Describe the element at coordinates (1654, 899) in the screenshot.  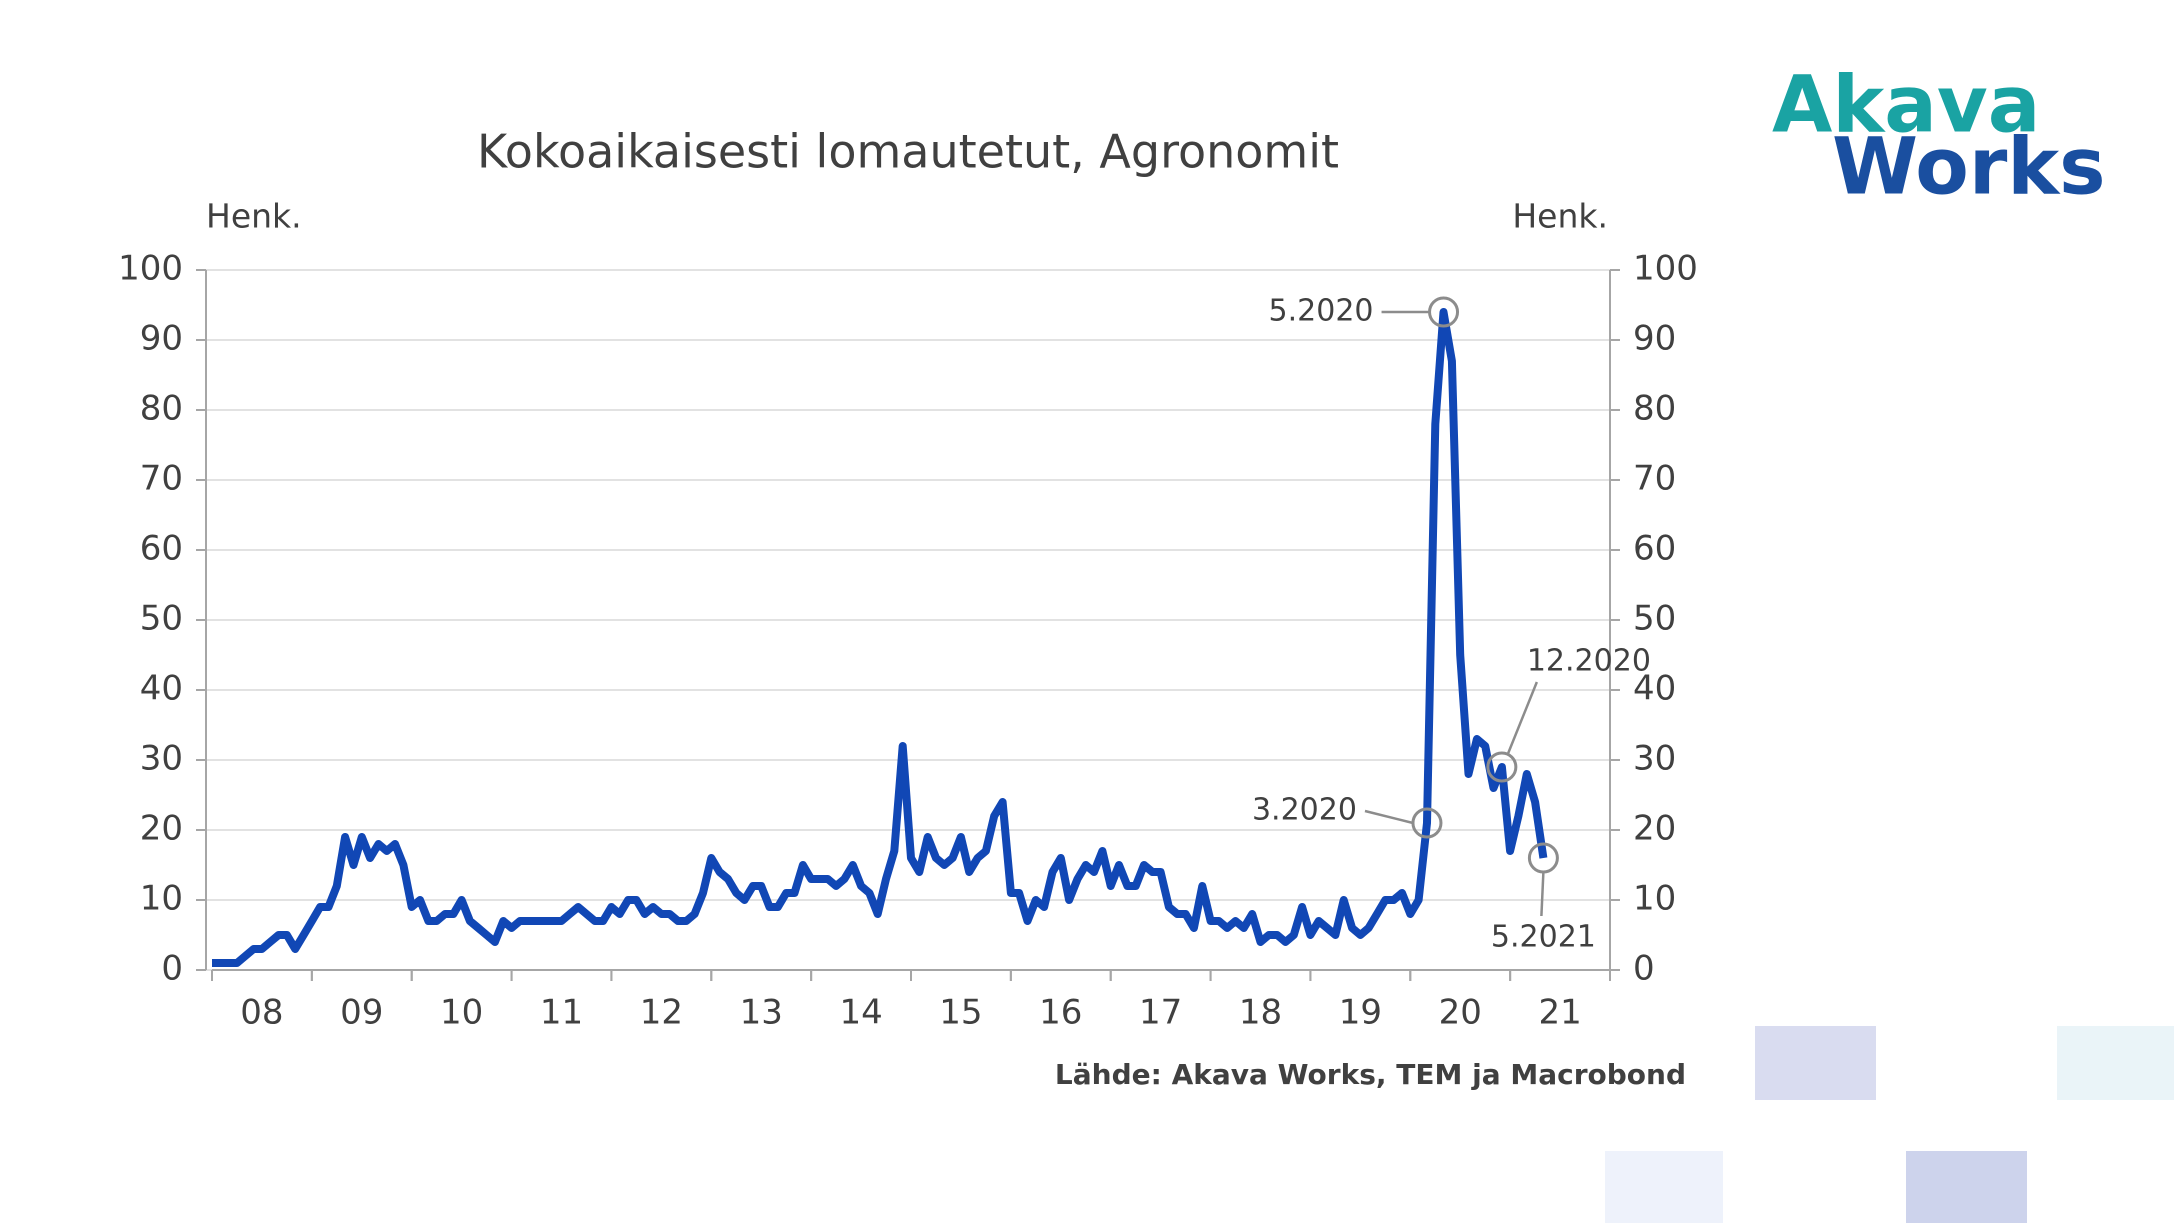
I see `y2-tick-label: 10` at that location.